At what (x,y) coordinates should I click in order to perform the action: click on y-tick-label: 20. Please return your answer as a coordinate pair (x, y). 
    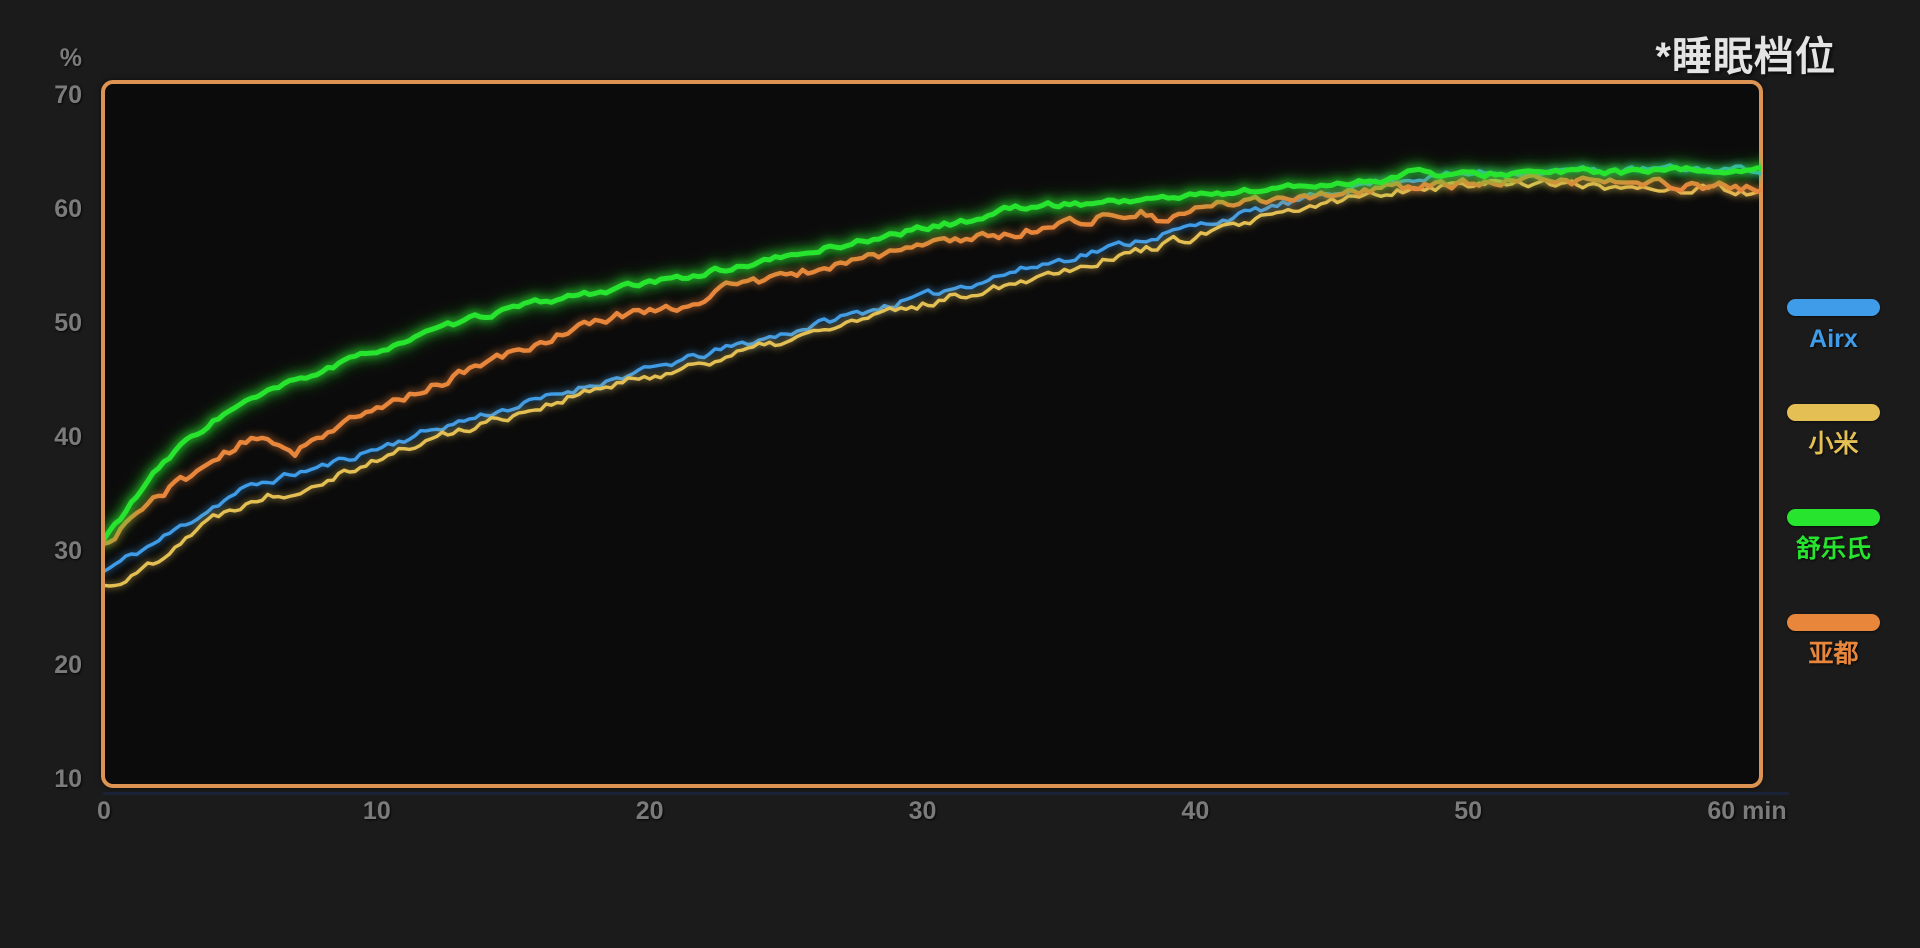
    Looking at the image, I should click on (68, 665).